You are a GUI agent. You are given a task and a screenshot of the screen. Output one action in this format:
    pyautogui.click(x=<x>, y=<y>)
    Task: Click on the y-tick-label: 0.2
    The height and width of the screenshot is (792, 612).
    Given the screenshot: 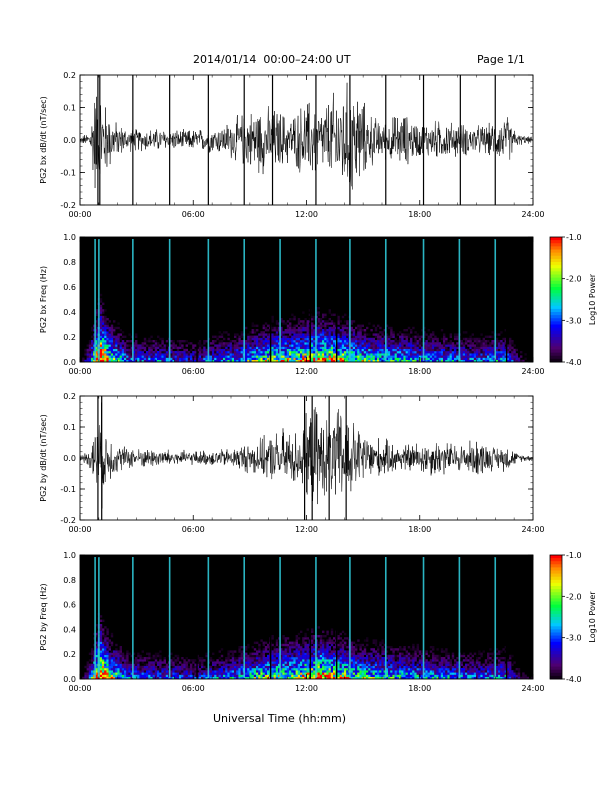 What is the action you would take?
    pyautogui.click(x=69, y=75)
    